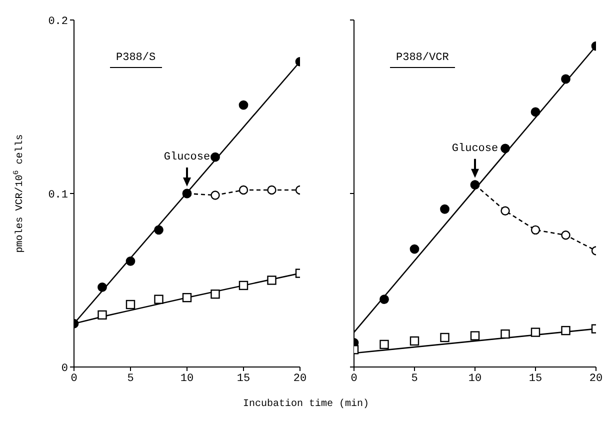  I want to click on y-tick-label: 0.2, so click(58, 22).